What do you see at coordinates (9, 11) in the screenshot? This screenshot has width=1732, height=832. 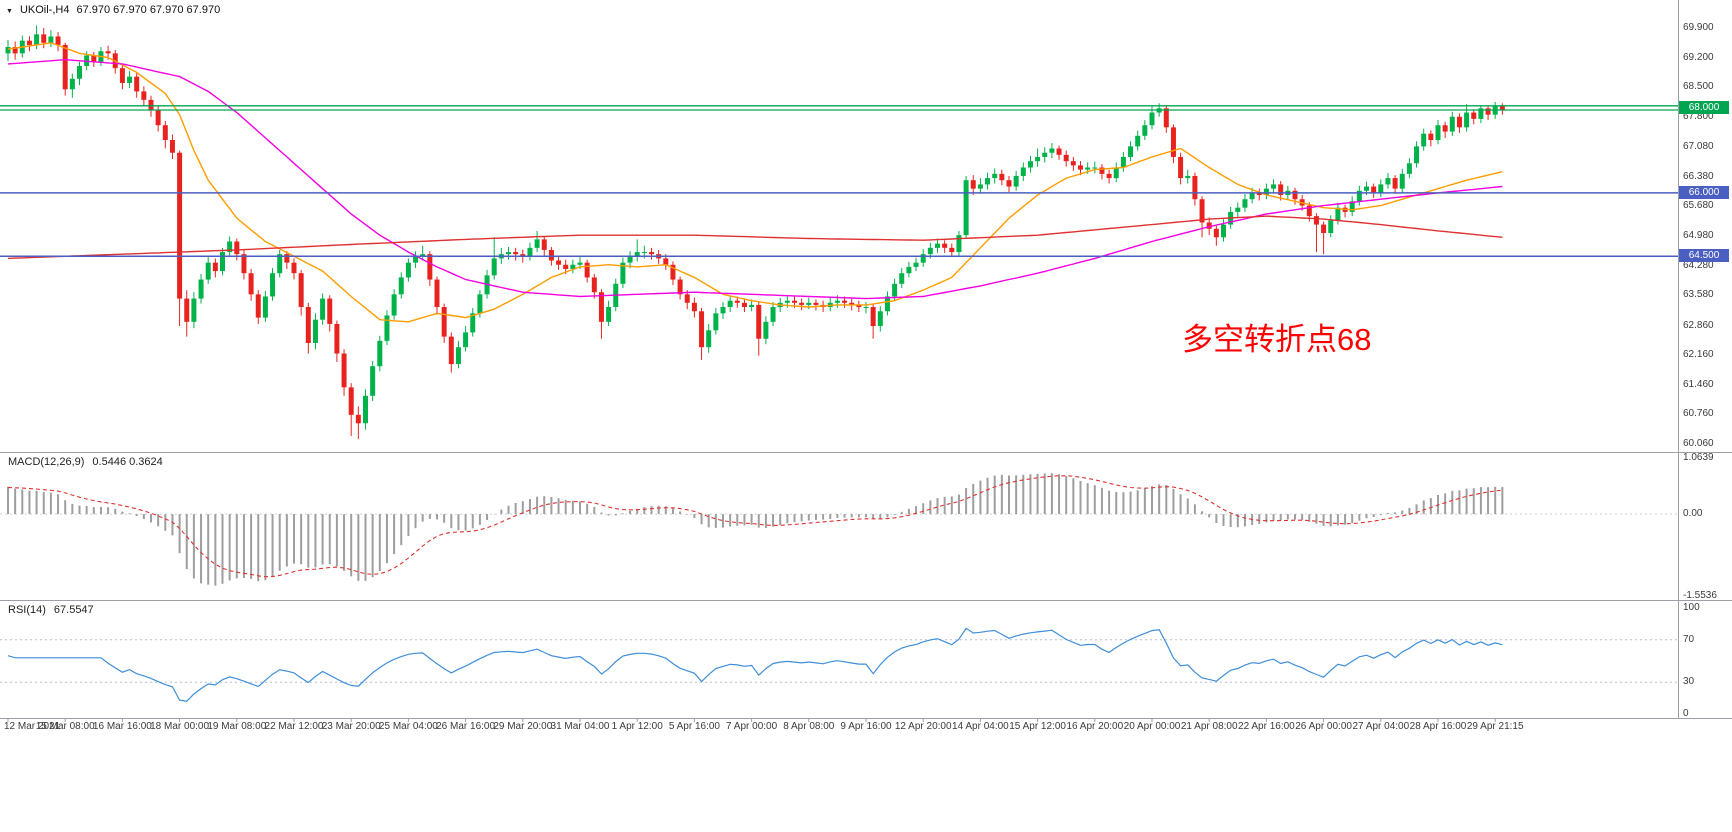 I see `collapse-icon: ▼` at bounding box center [9, 11].